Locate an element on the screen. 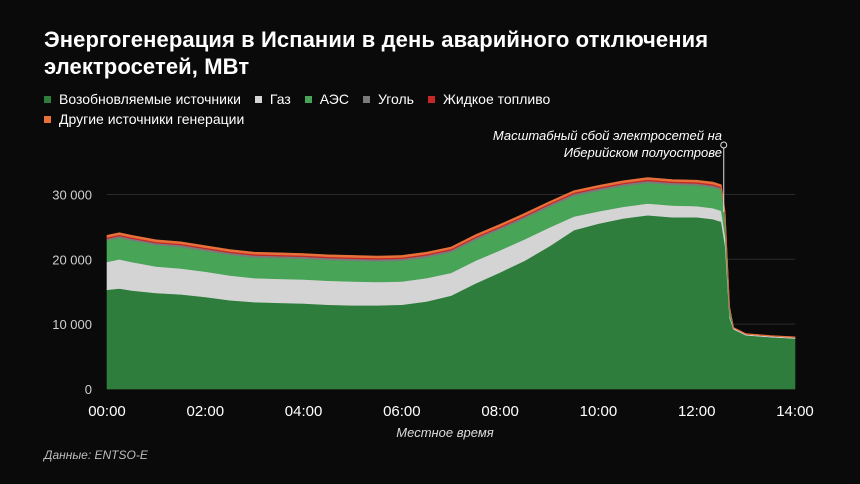  legend-item: Другие источники генерации is located at coordinates (144, 119).